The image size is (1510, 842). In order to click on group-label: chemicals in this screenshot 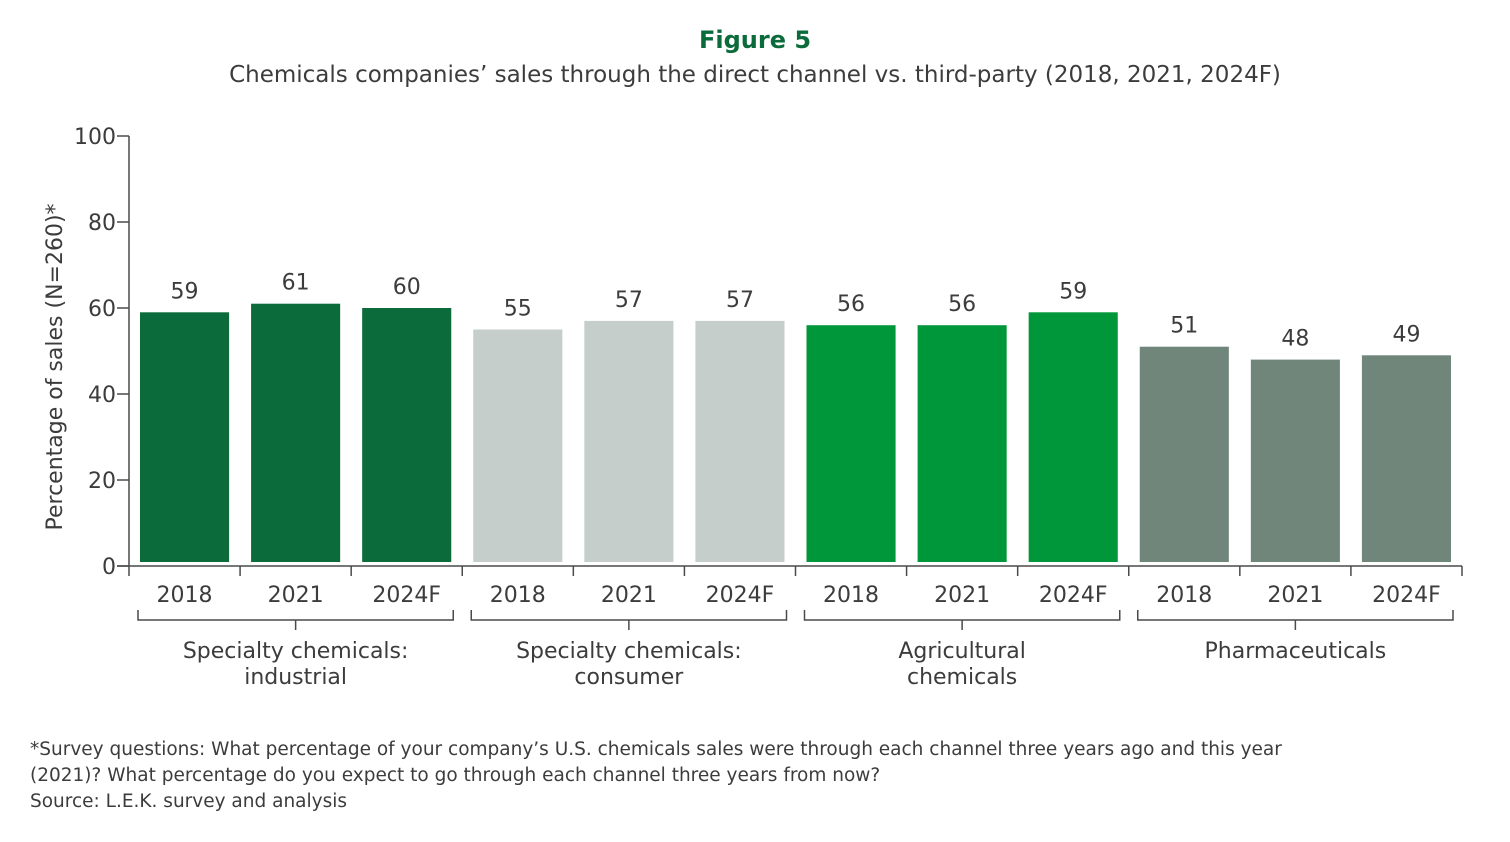, I will do `click(962, 677)`.